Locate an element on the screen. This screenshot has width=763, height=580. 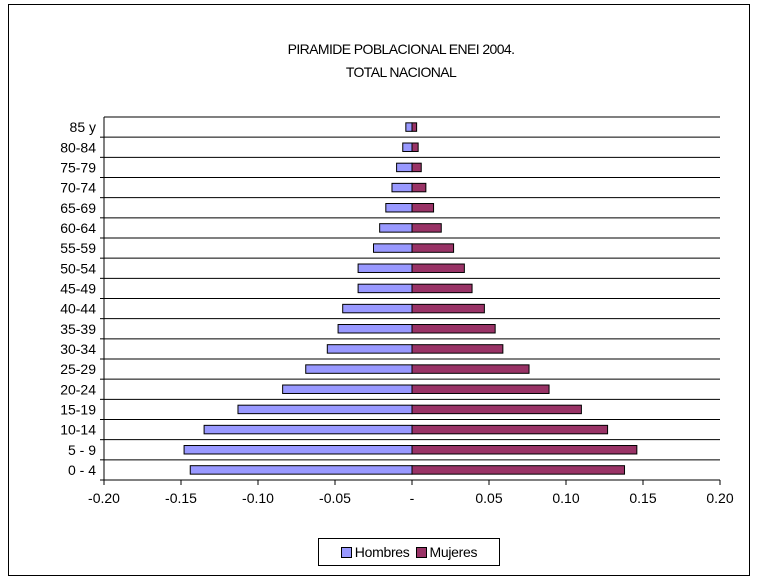
x-tick-label: 0.05 is located at coordinates (488, 498).